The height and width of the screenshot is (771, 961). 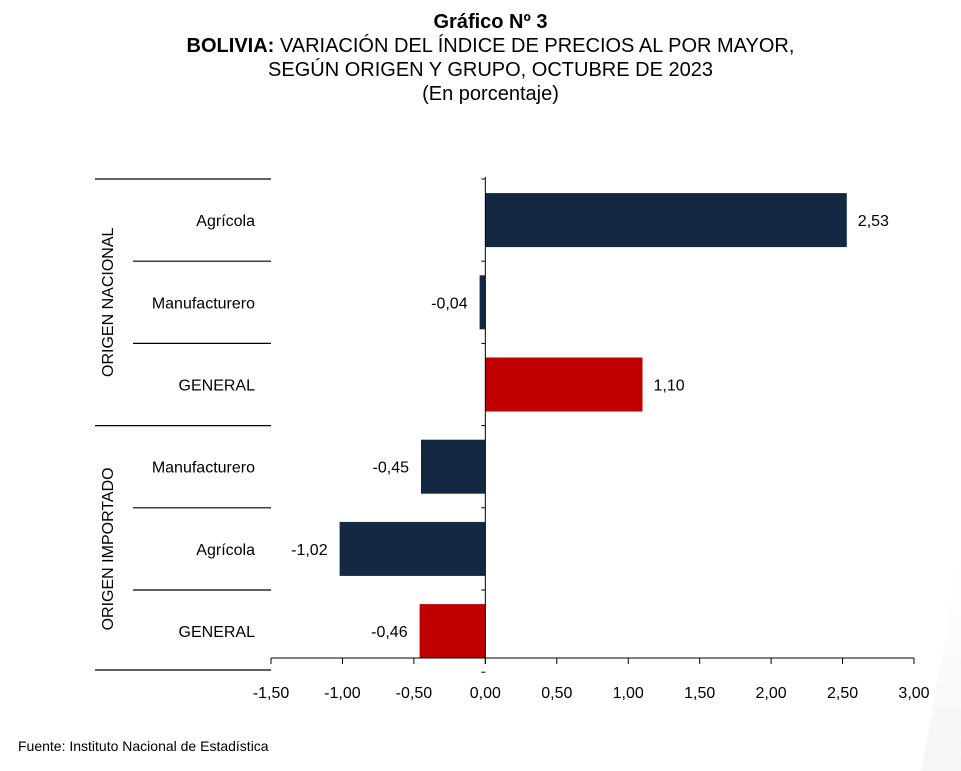 I want to click on data-label-2: -0,04, so click(x=449, y=303).